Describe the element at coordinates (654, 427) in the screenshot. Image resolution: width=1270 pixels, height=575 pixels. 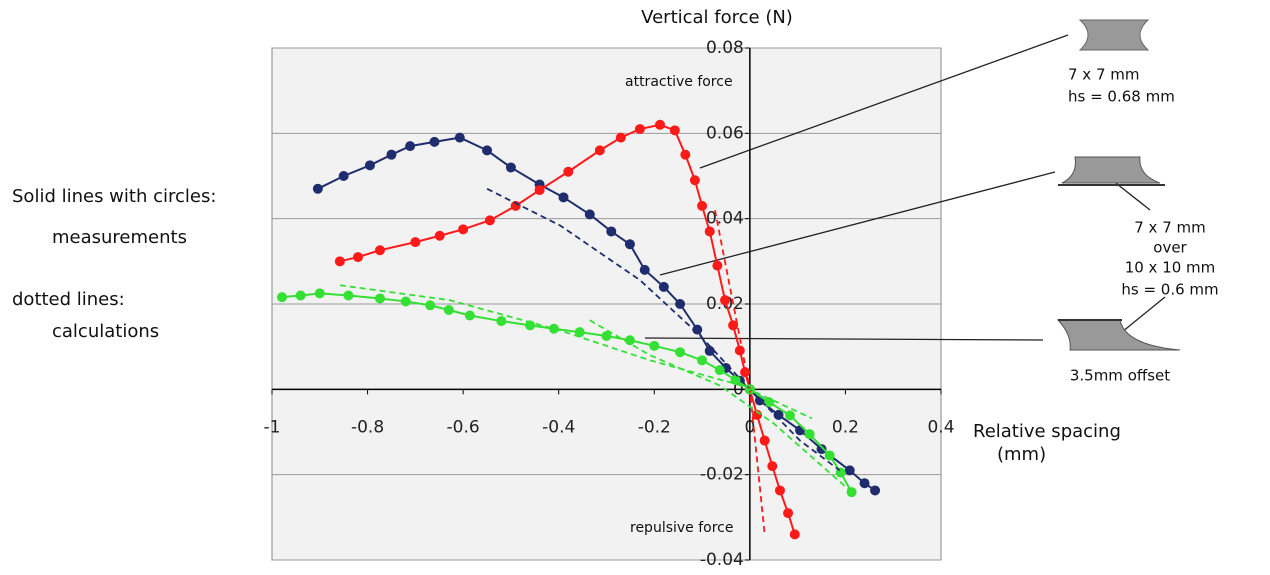
I see `x-tick-label: -0.2` at that location.